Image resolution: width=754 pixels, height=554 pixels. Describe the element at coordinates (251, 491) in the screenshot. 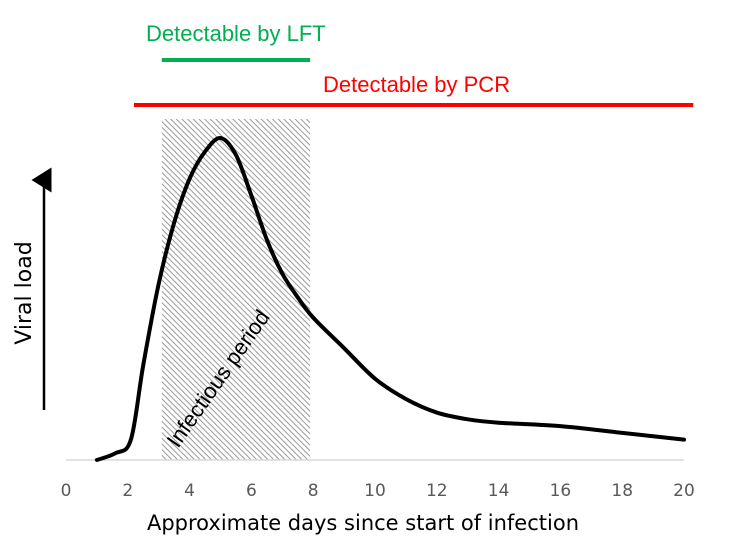

I see `x-tick-label: 6` at that location.